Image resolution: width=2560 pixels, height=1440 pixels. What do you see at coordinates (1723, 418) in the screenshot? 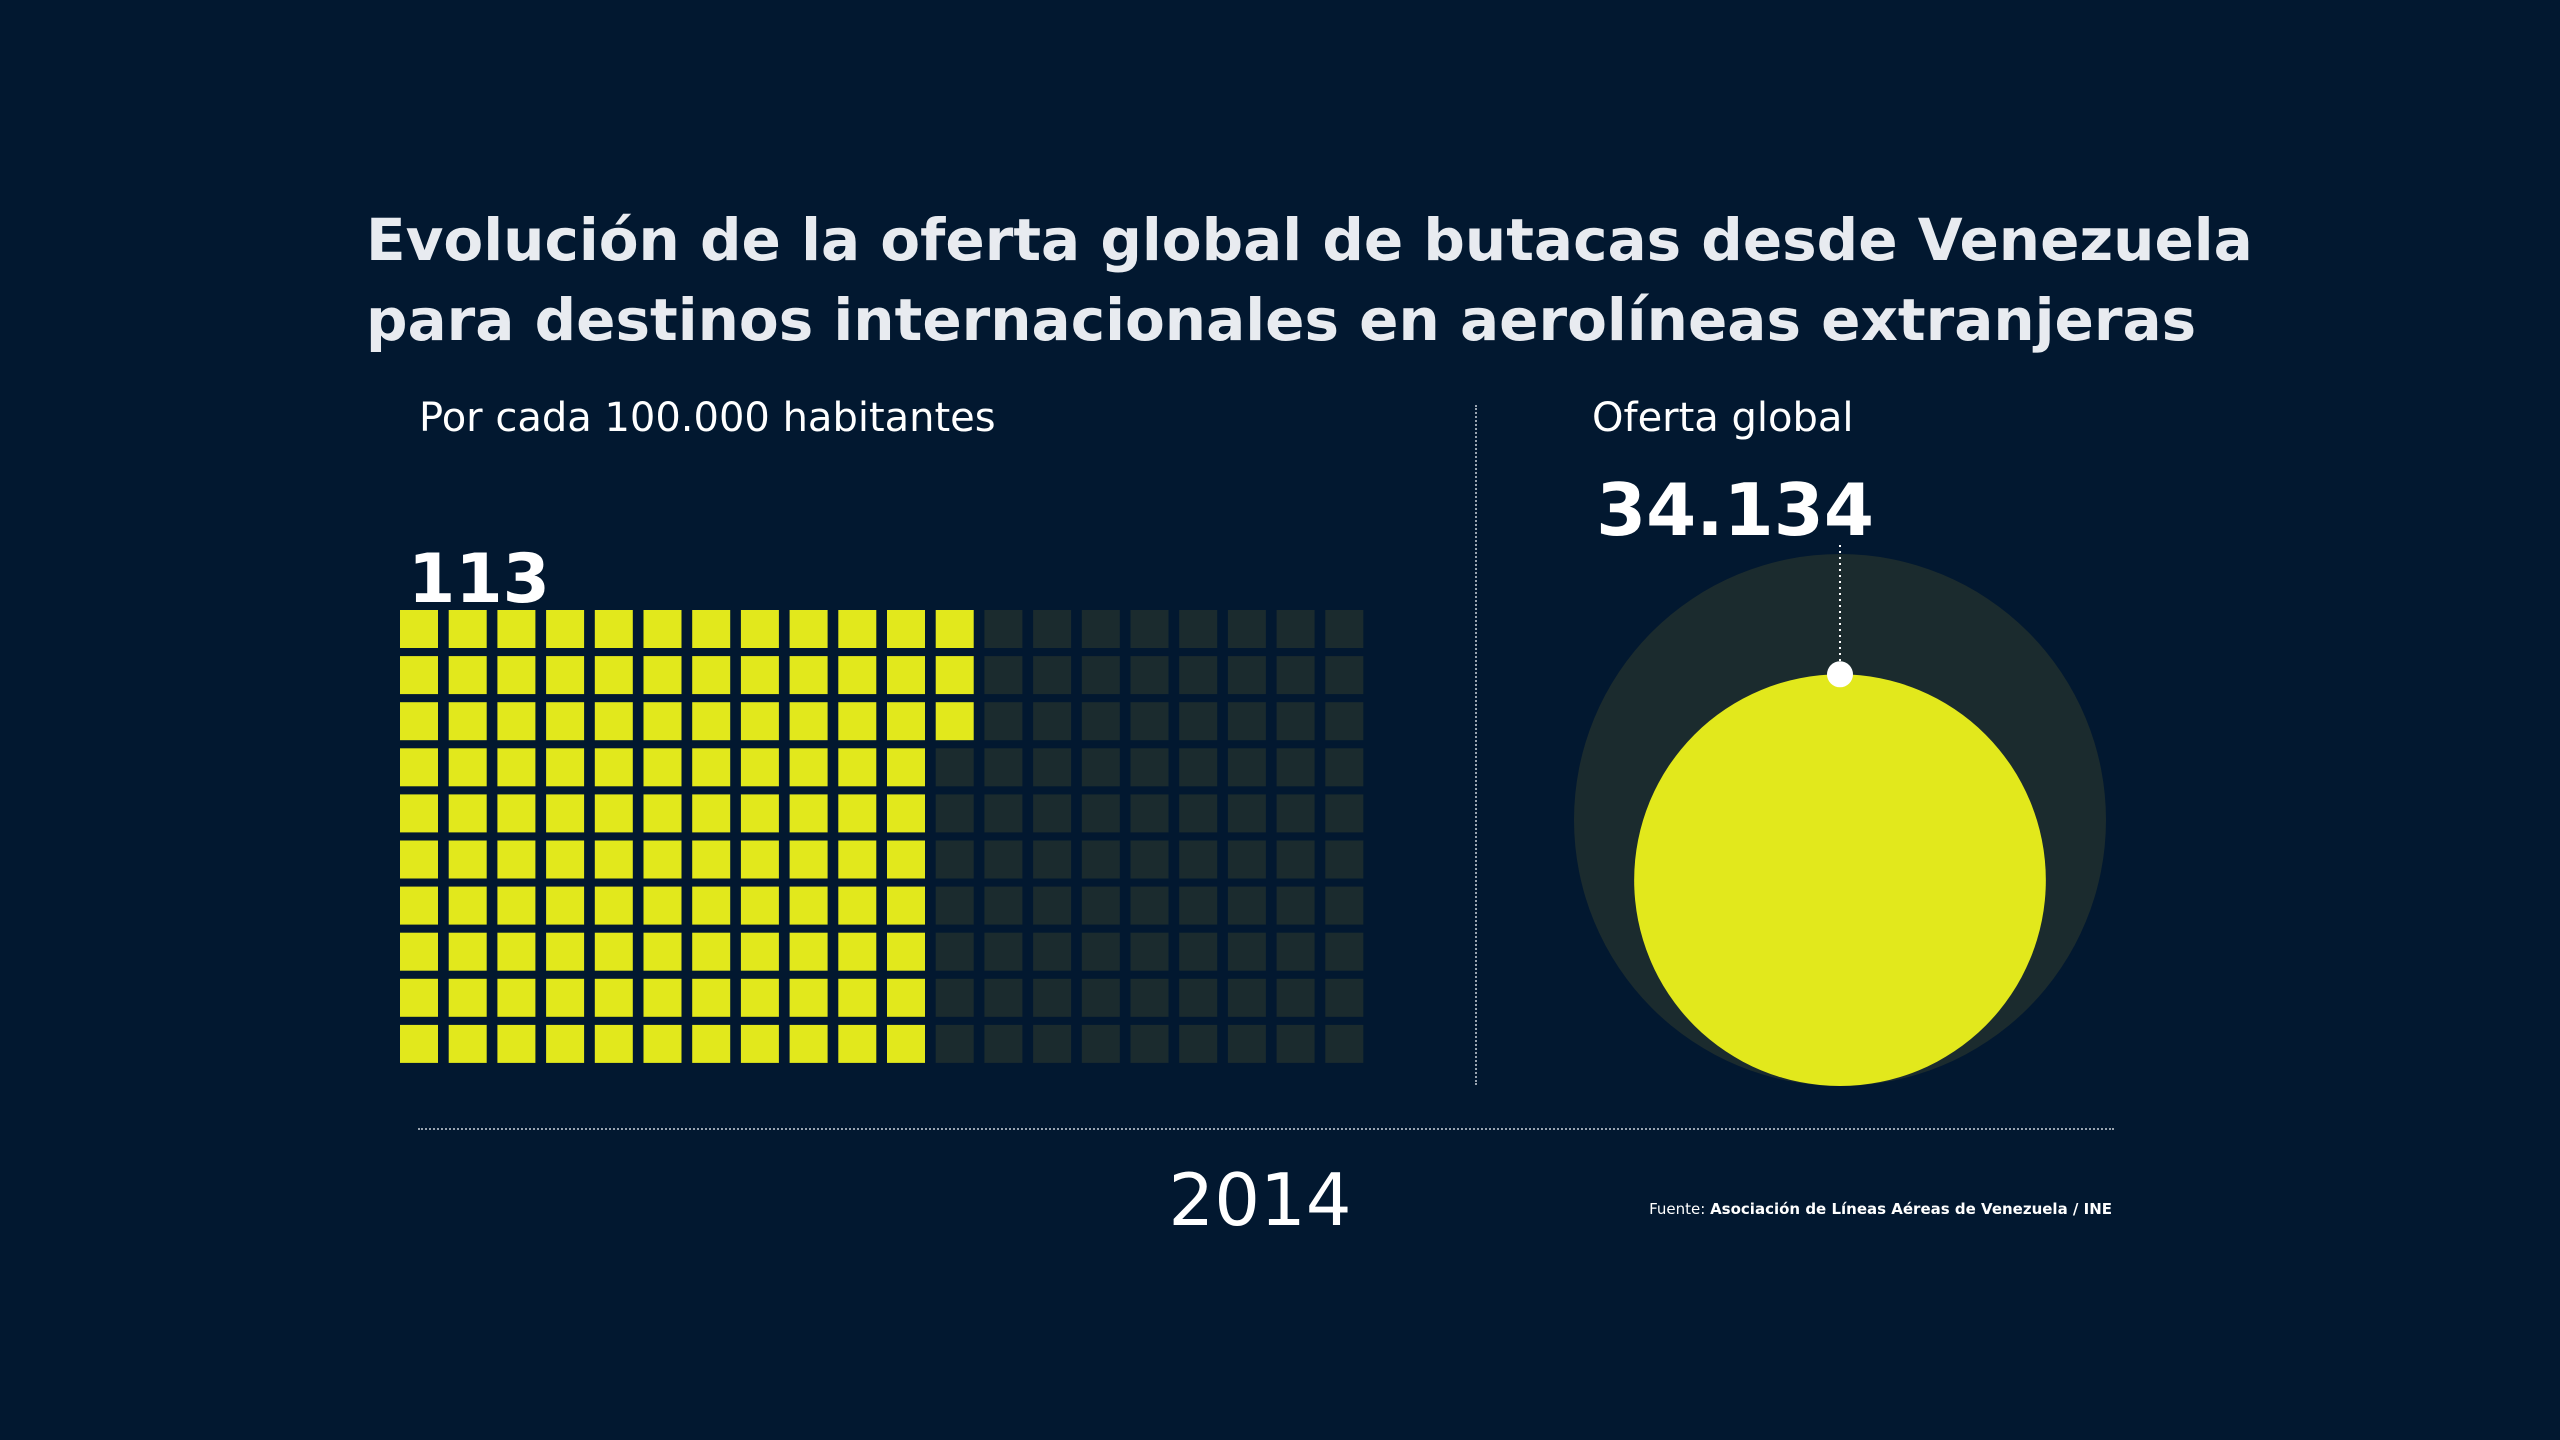
I see `global-offer-label: Oferta global` at bounding box center [1723, 418].